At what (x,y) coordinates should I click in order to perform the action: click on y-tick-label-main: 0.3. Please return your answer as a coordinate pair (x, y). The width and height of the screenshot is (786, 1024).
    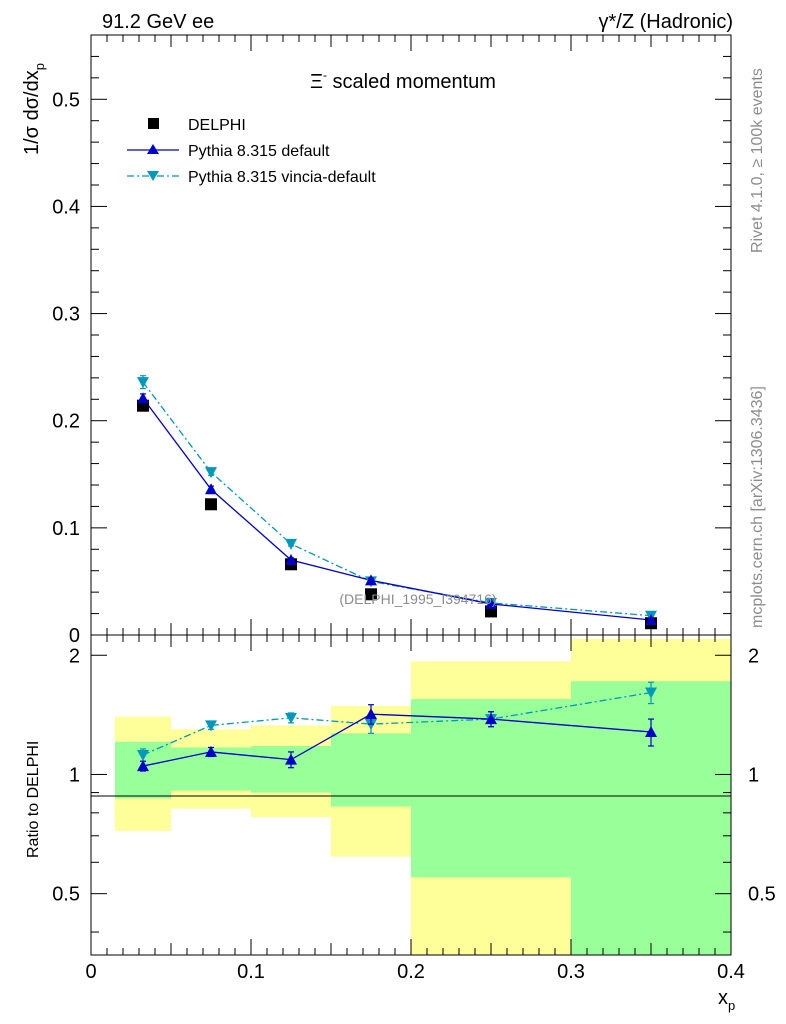
    Looking at the image, I should click on (66, 315).